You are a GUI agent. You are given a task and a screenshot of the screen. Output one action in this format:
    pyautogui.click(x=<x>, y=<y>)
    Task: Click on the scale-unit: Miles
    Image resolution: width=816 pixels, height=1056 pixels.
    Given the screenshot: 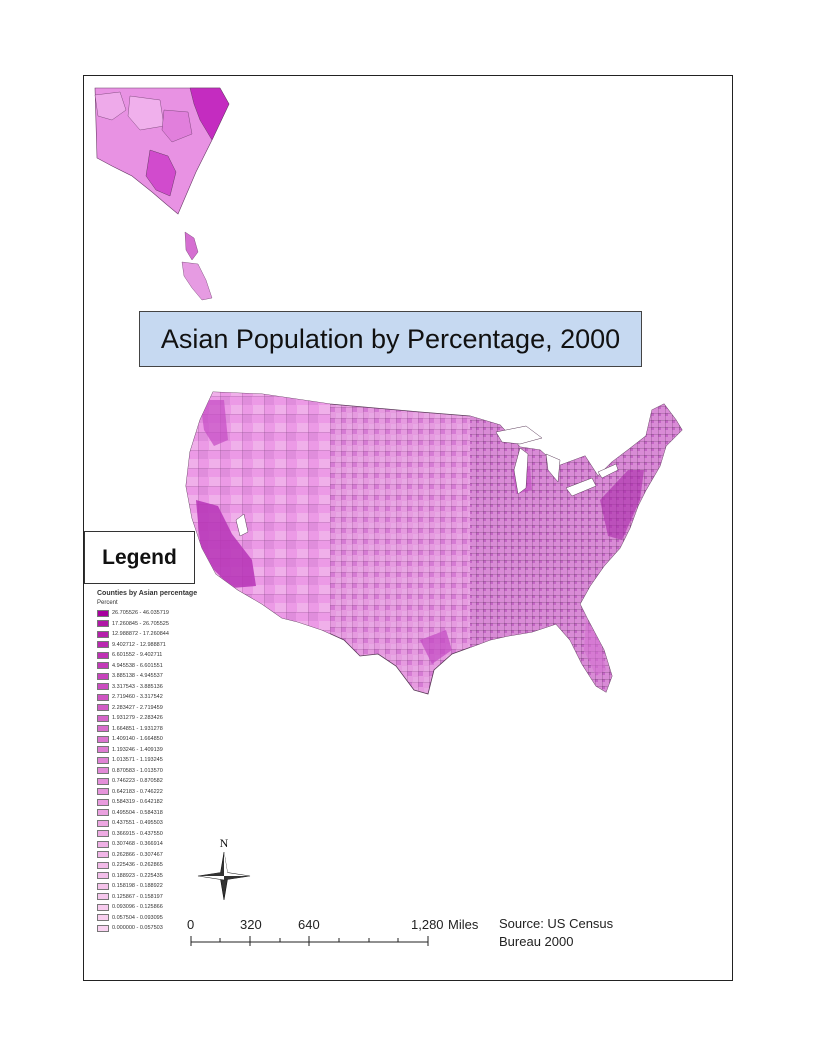 What is the action you would take?
    pyautogui.click(x=463, y=924)
    